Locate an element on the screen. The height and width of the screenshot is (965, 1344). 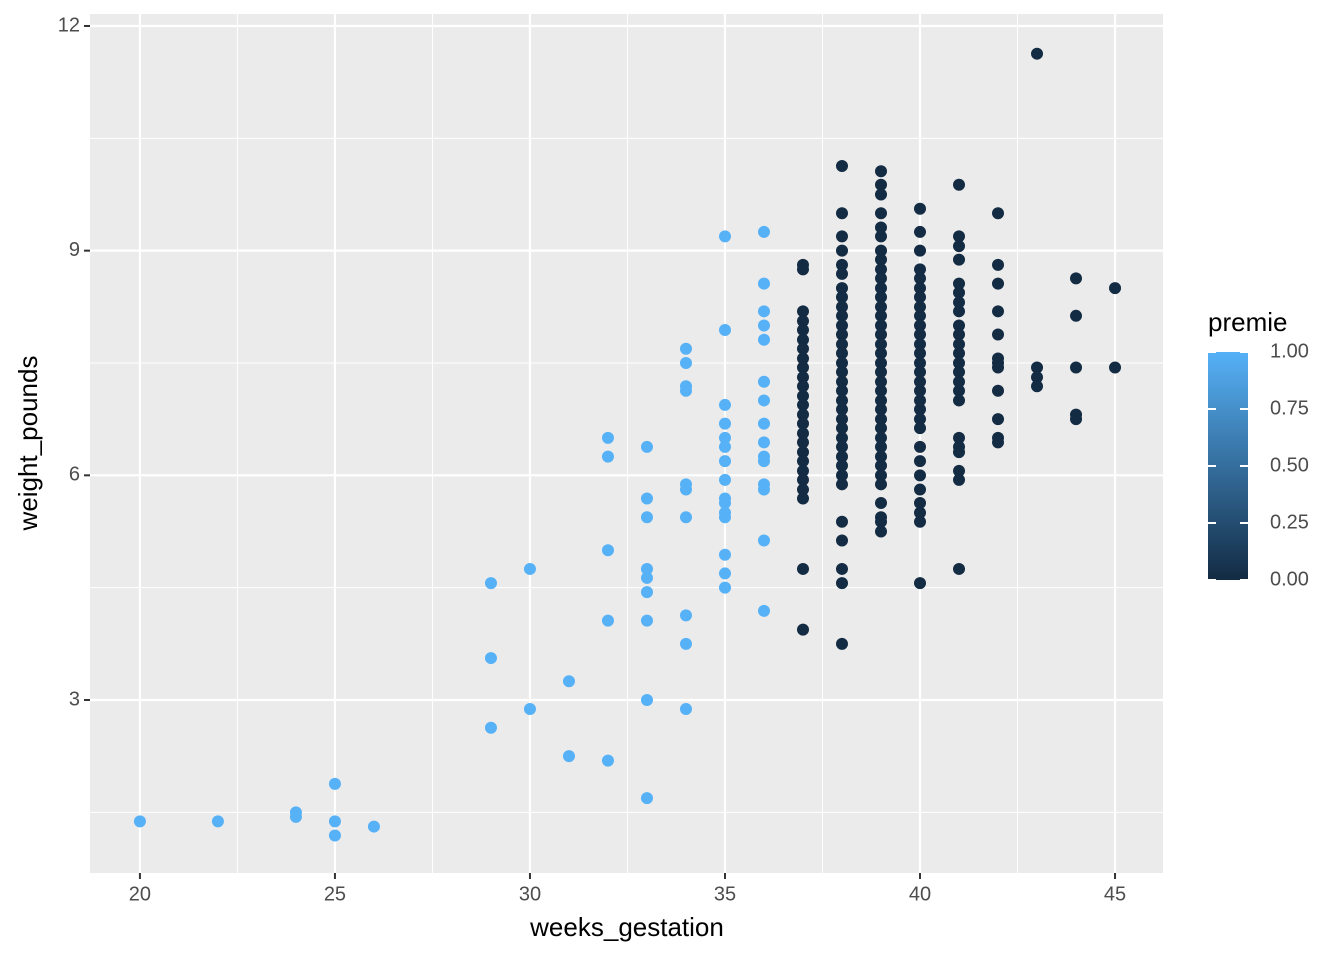
legend-title: premie is located at coordinates (1247, 322).